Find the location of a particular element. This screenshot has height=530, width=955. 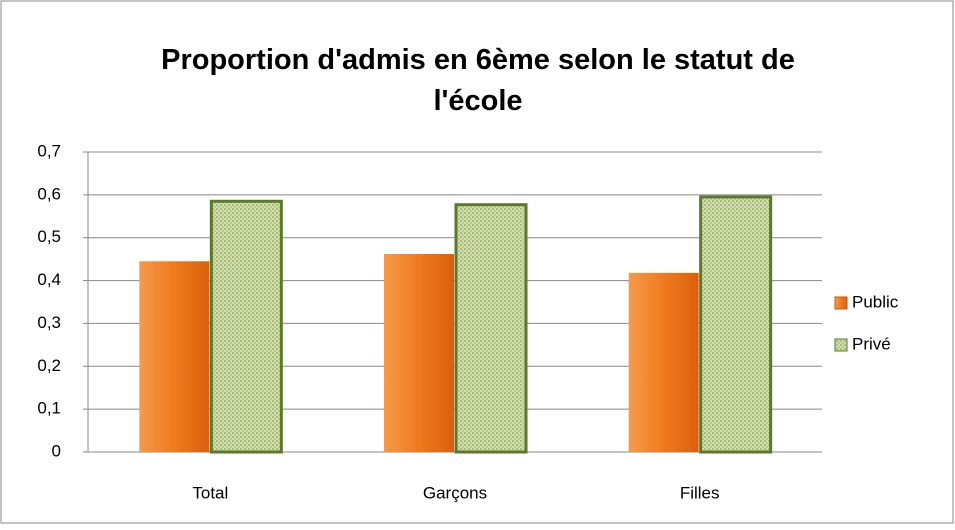

y-tick-label: 0,6 is located at coordinates (49, 193).